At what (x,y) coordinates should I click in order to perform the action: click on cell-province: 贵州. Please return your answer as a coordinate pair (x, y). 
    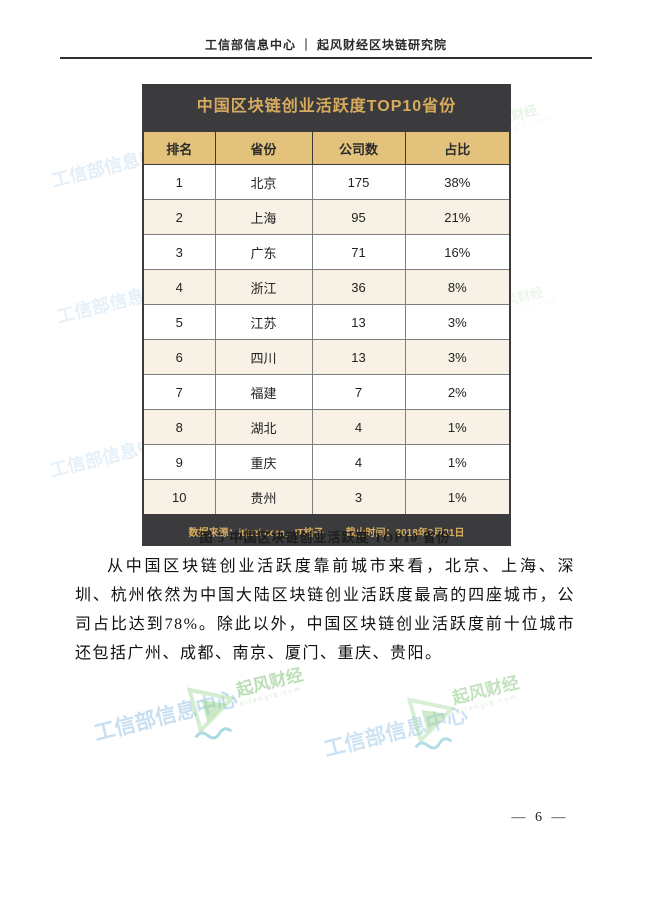
    Looking at the image, I should click on (263, 497).